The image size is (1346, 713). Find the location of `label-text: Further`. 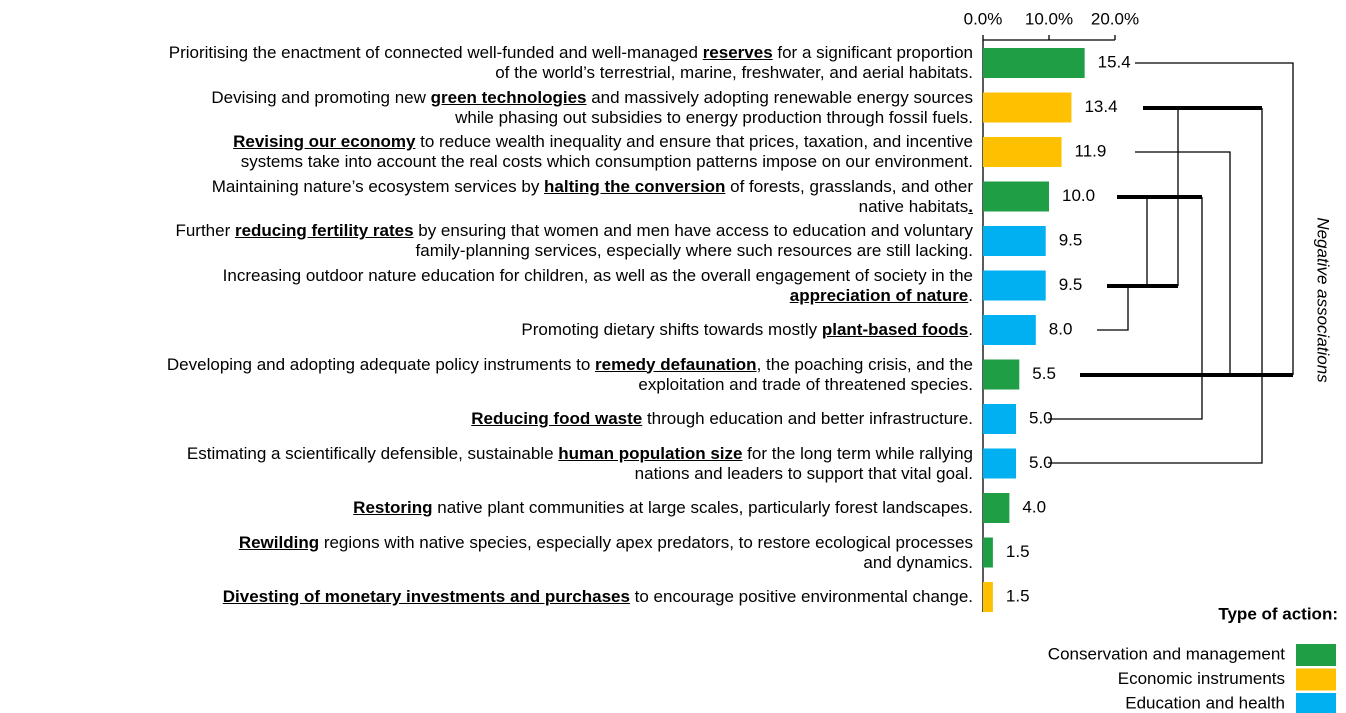

label-text: Further is located at coordinates (205, 230).